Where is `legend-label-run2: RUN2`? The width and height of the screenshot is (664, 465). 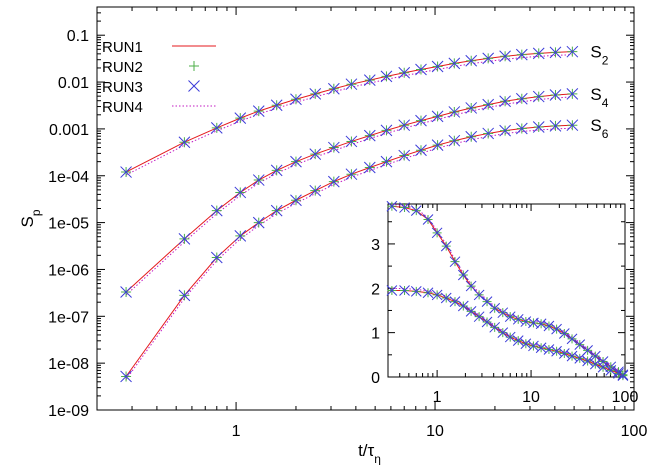
legend-label-run2: RUN2 is located at coordinates (122, 67).